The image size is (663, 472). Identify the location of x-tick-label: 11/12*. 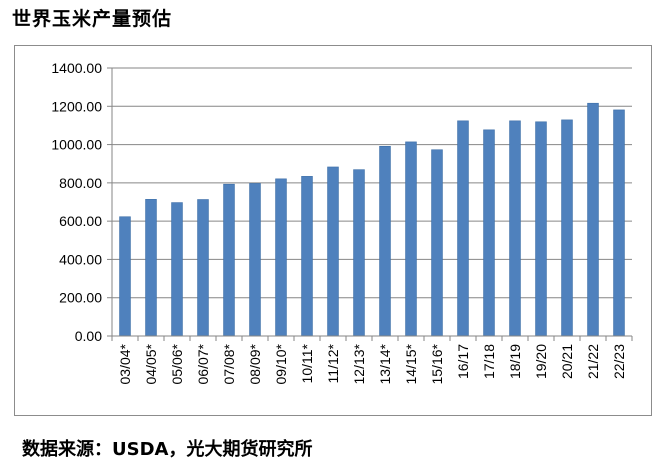
(333, 363).